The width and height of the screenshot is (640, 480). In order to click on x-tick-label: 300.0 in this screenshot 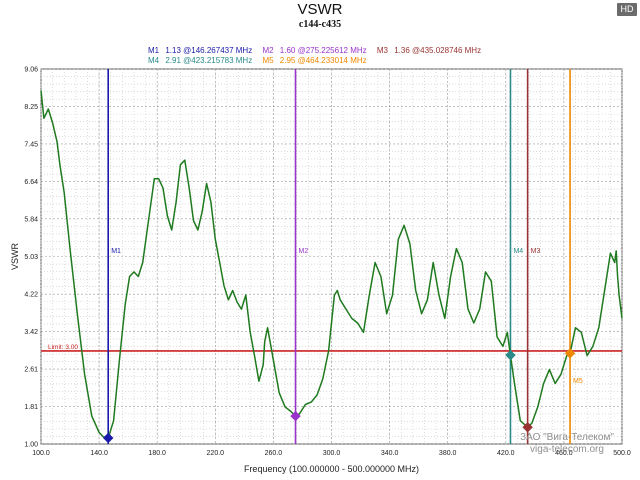, I will do `click(332, 453)`.